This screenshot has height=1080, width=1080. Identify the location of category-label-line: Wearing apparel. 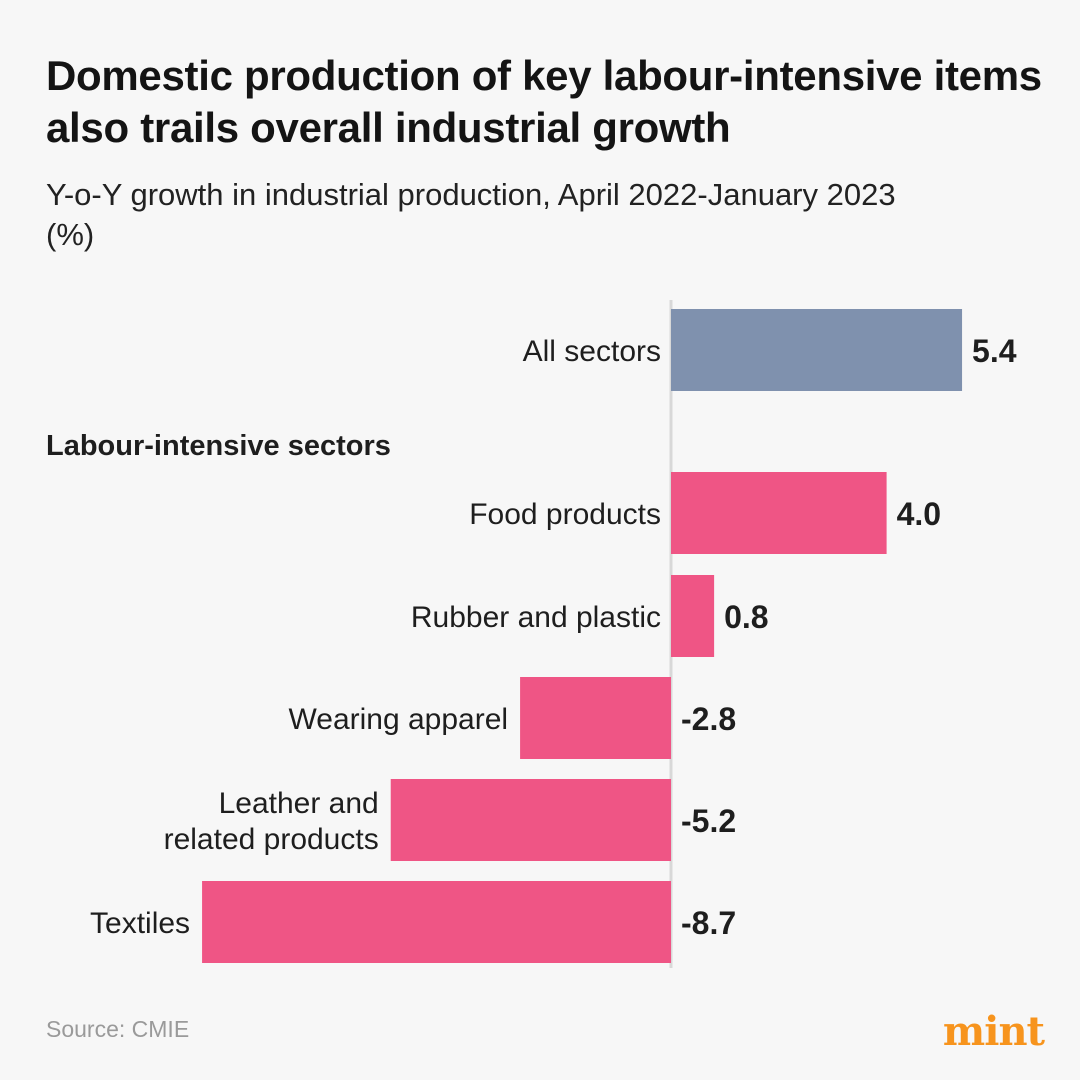
(398, 719).